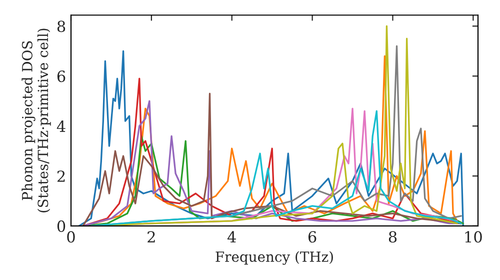 The width and height of the screenshot is (500, 280). I want to click on x-tick-label: 8, so click(392, 237).